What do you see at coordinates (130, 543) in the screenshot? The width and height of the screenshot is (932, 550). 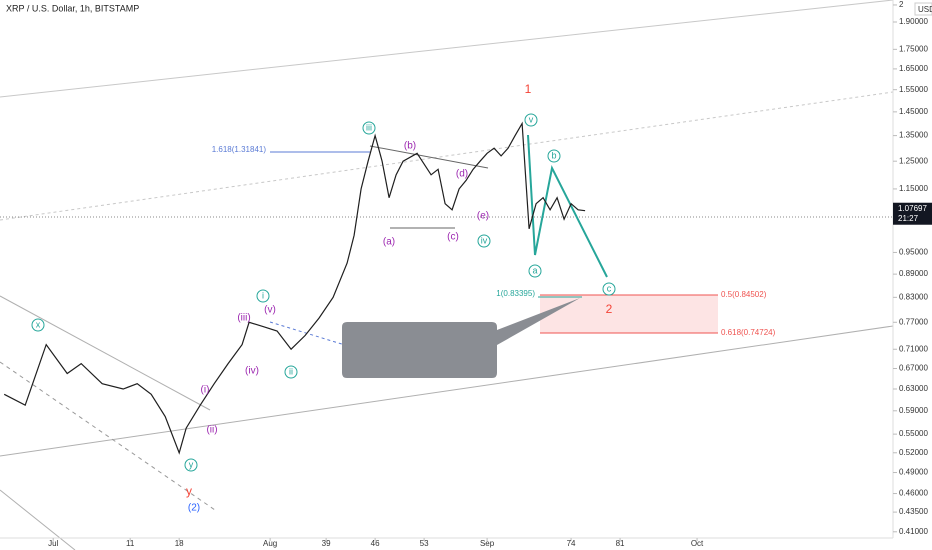 I see `x-tick-label: 11` at bounding box center [130, 543].